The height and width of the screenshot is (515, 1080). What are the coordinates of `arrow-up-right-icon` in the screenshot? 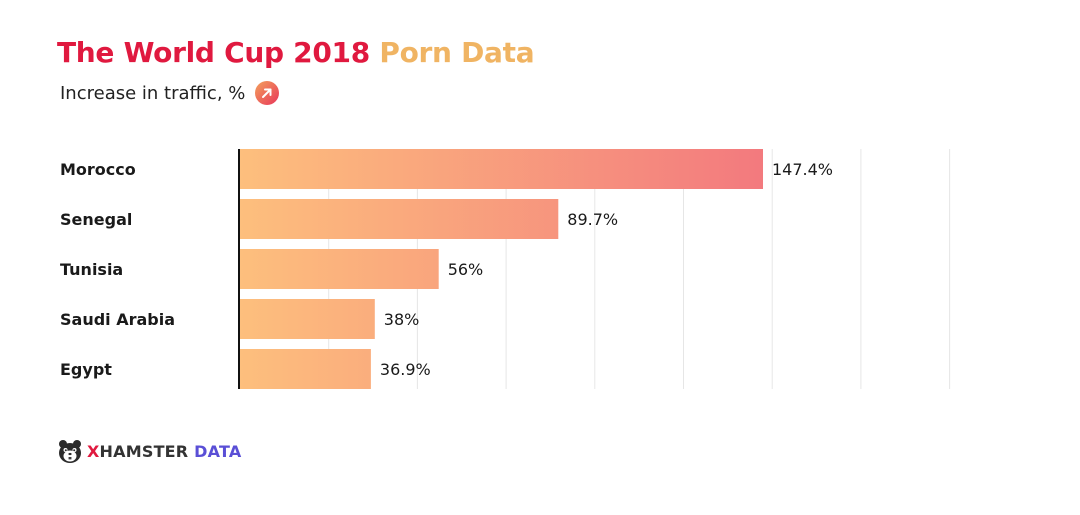 It's located at (267, 93).